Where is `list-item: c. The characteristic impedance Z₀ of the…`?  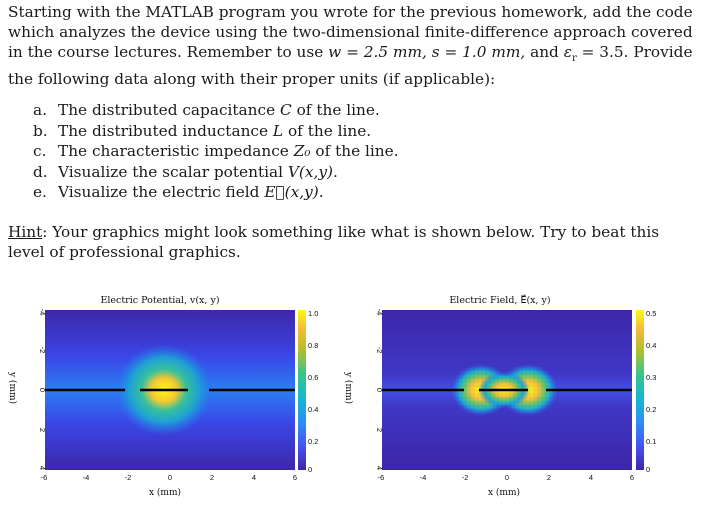 list-item: c. The characteristic impedance Z₀ of the… is located at coordinates (216, 151).